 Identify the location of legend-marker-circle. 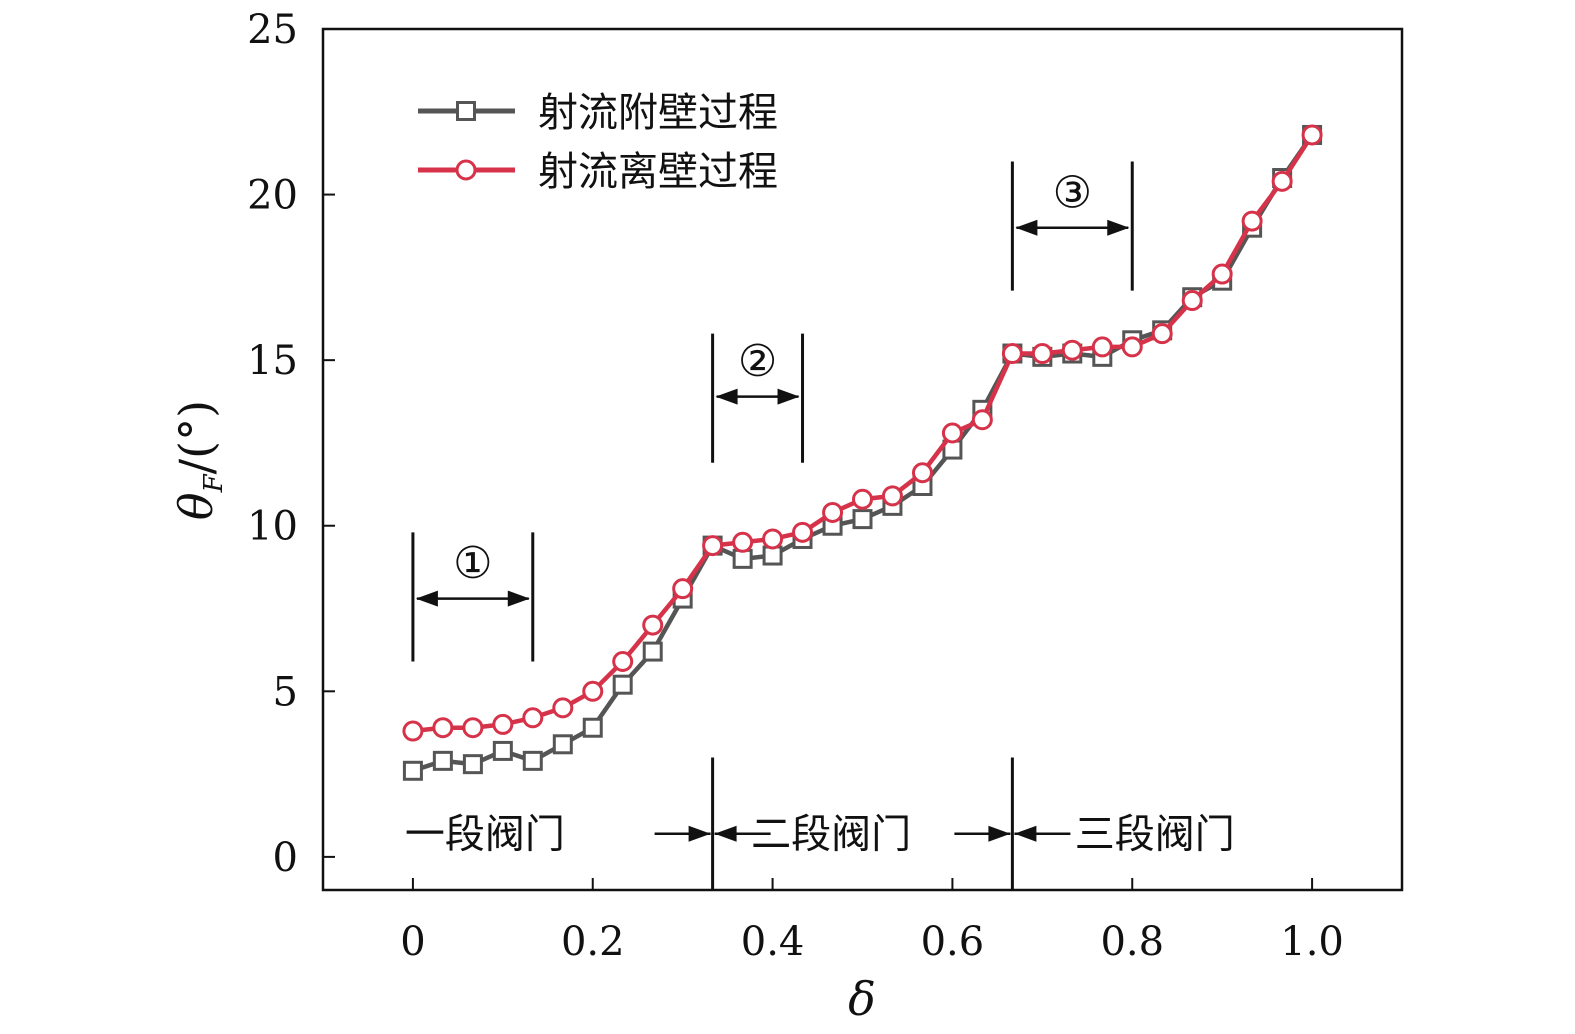
(466, 170).